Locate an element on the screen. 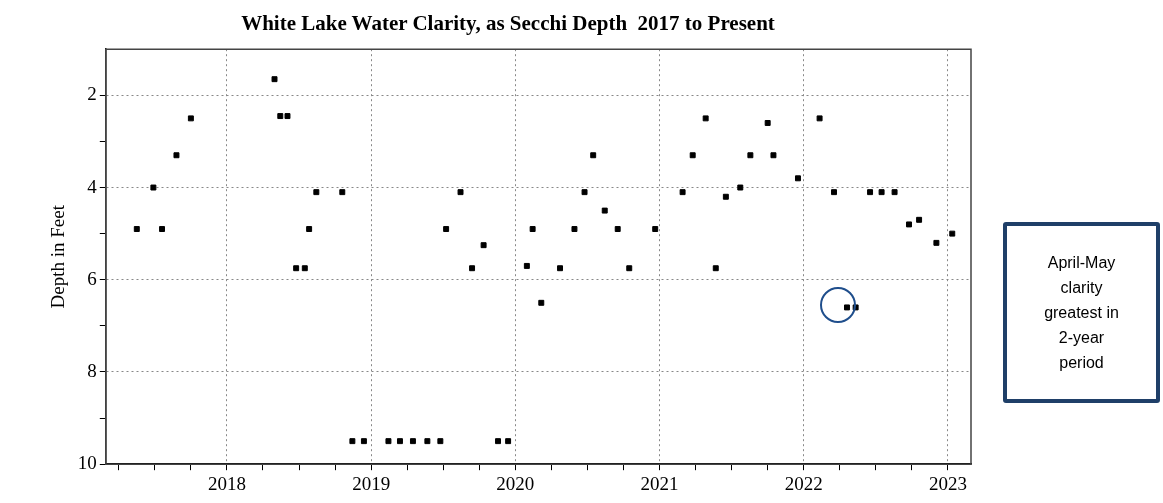  y-tick-label: 6 is located at coordinates (92, 278).